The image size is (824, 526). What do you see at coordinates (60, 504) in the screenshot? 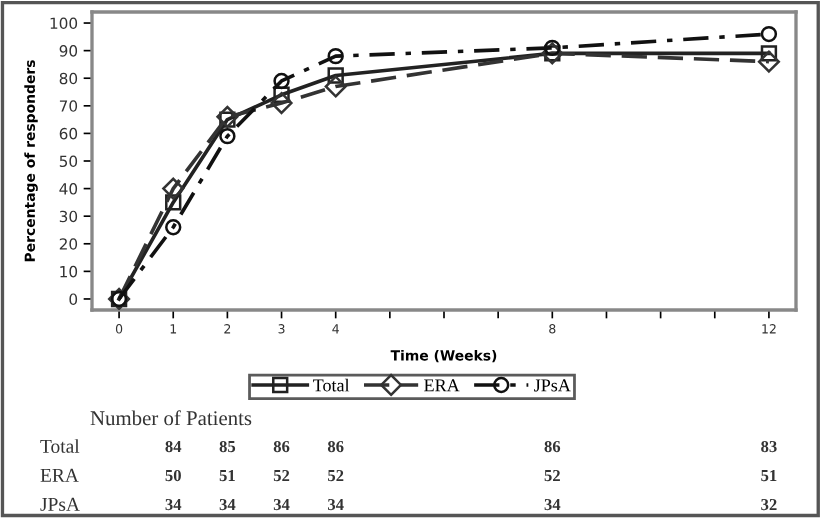
I see `text: JPsA` at bounding box center [60, 504].